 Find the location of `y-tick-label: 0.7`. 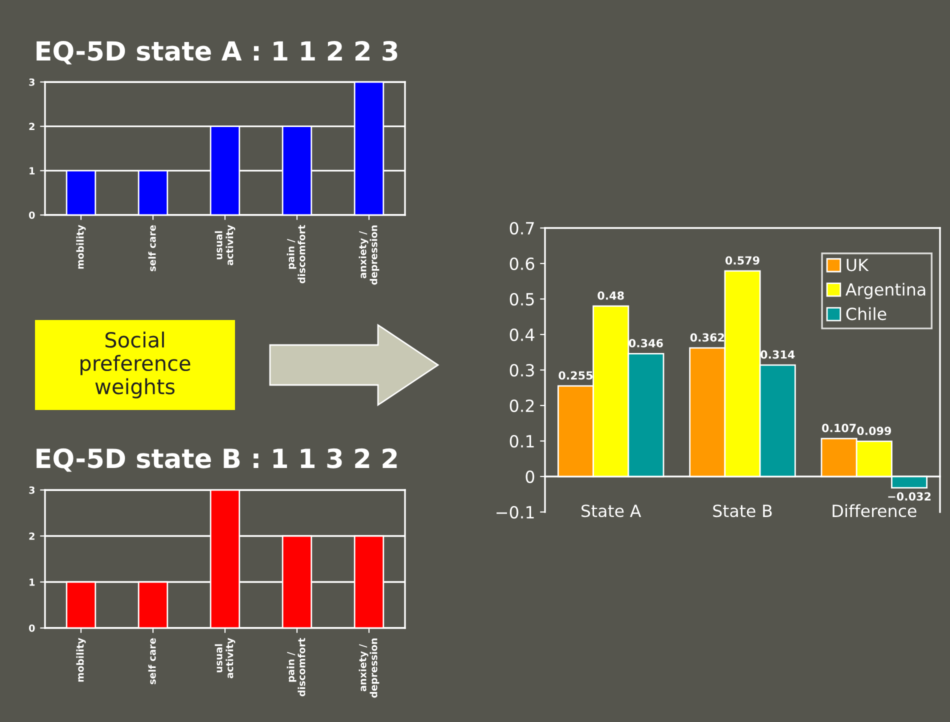

y-tick-label: 0.7 is located at coordinates (522, 228).